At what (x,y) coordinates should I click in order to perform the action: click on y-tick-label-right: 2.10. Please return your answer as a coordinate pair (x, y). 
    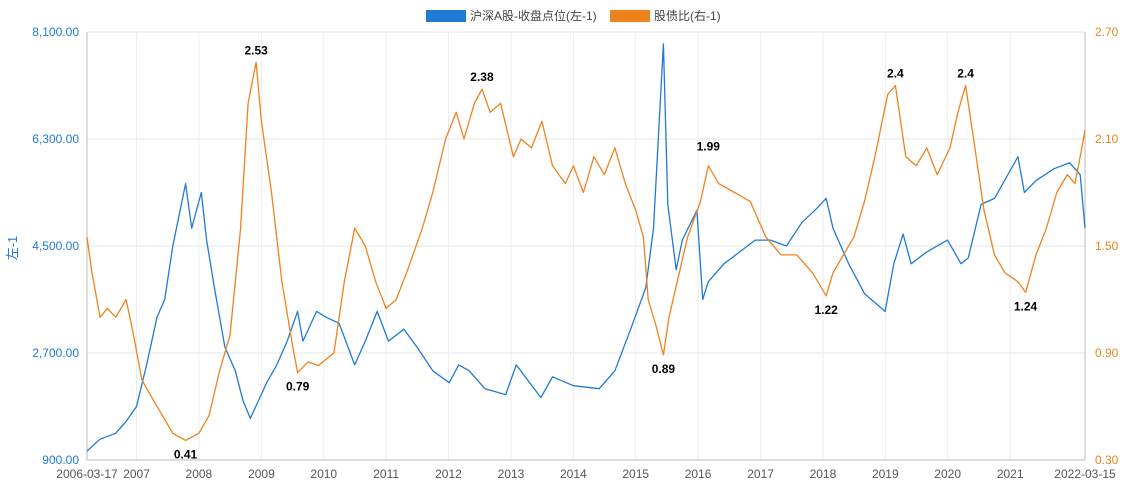
    Looking at the image, I should click on (1107, 139).